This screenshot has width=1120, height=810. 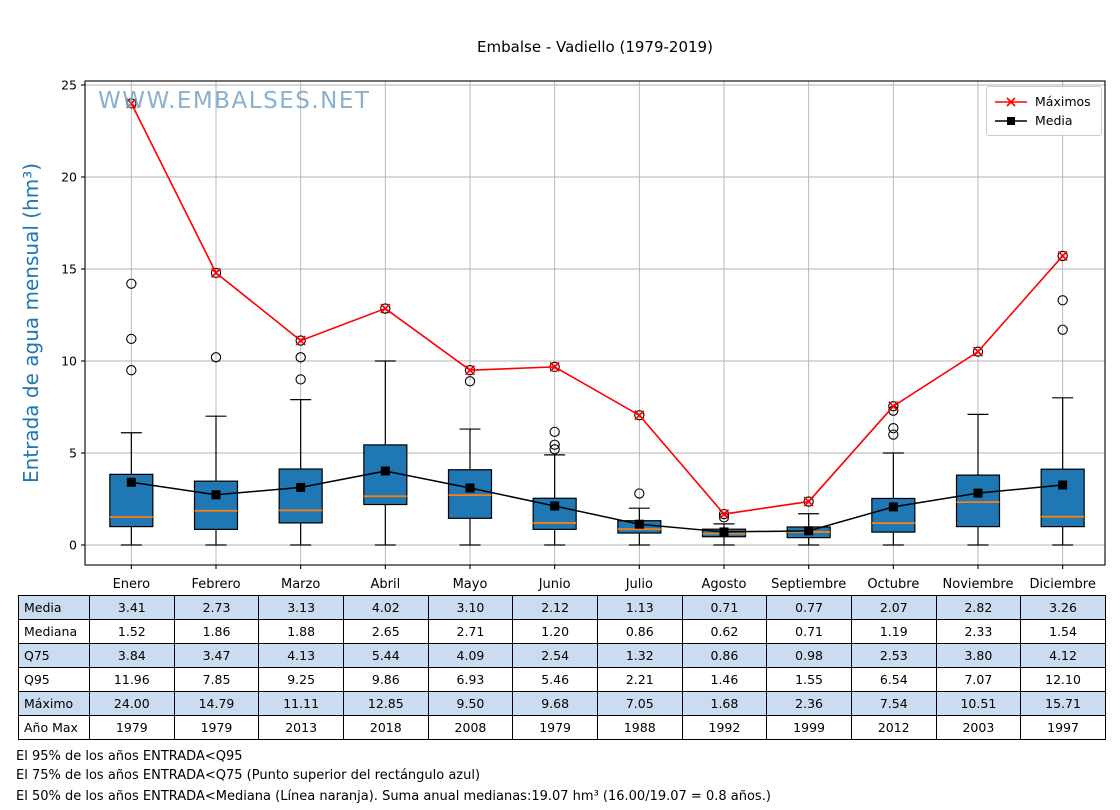 What do you see at coordinates (978, 584) in the screenshot?
I see `x-tick-label: Noviembre` at bounding box center [978, 584].